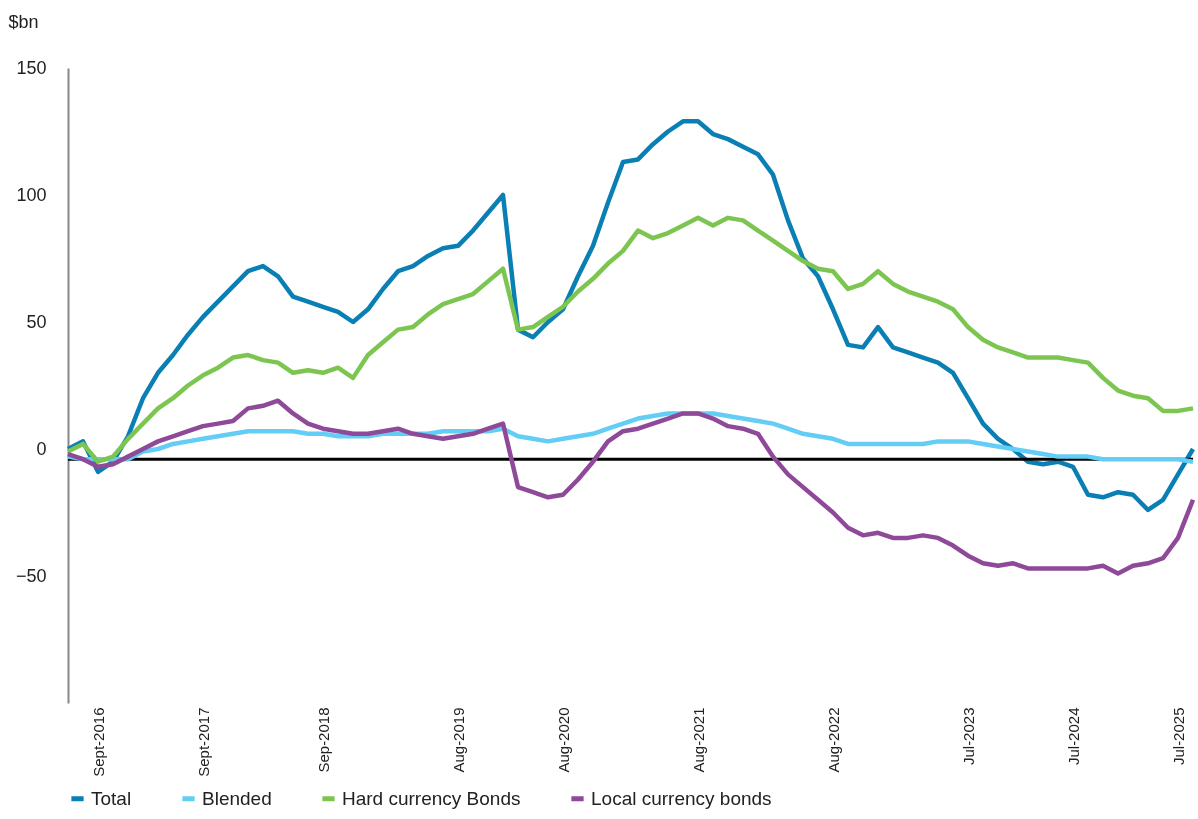  I want to click on y-tick-label: 150, so click(31, 67).